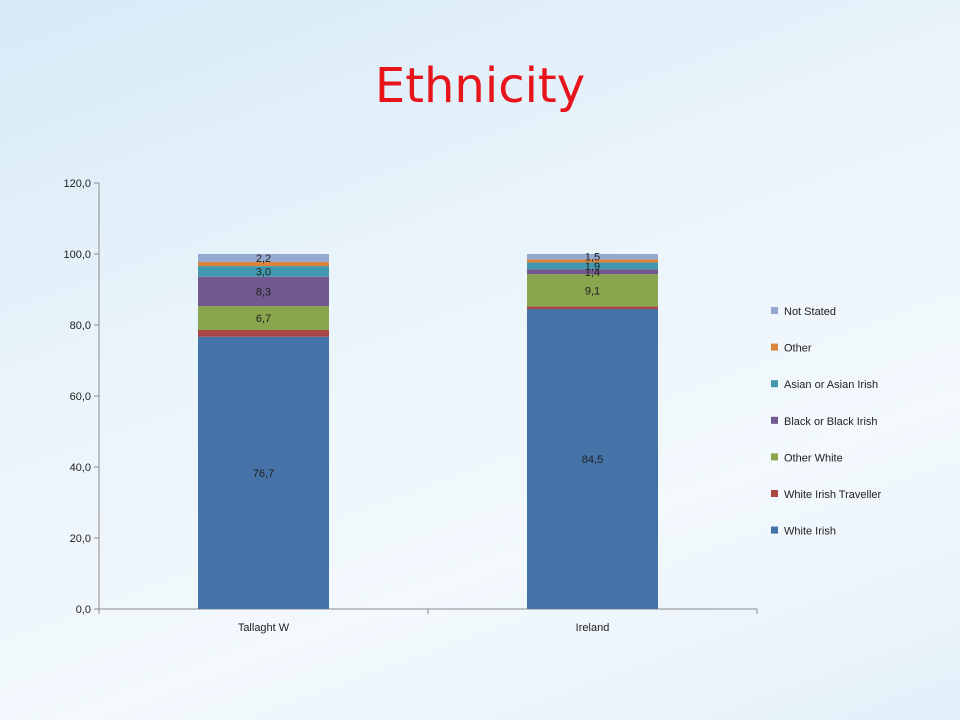  Describe the element at coordinates (480, 86) in the screenshot. I see `slide-title: Ethnicity` at that location.